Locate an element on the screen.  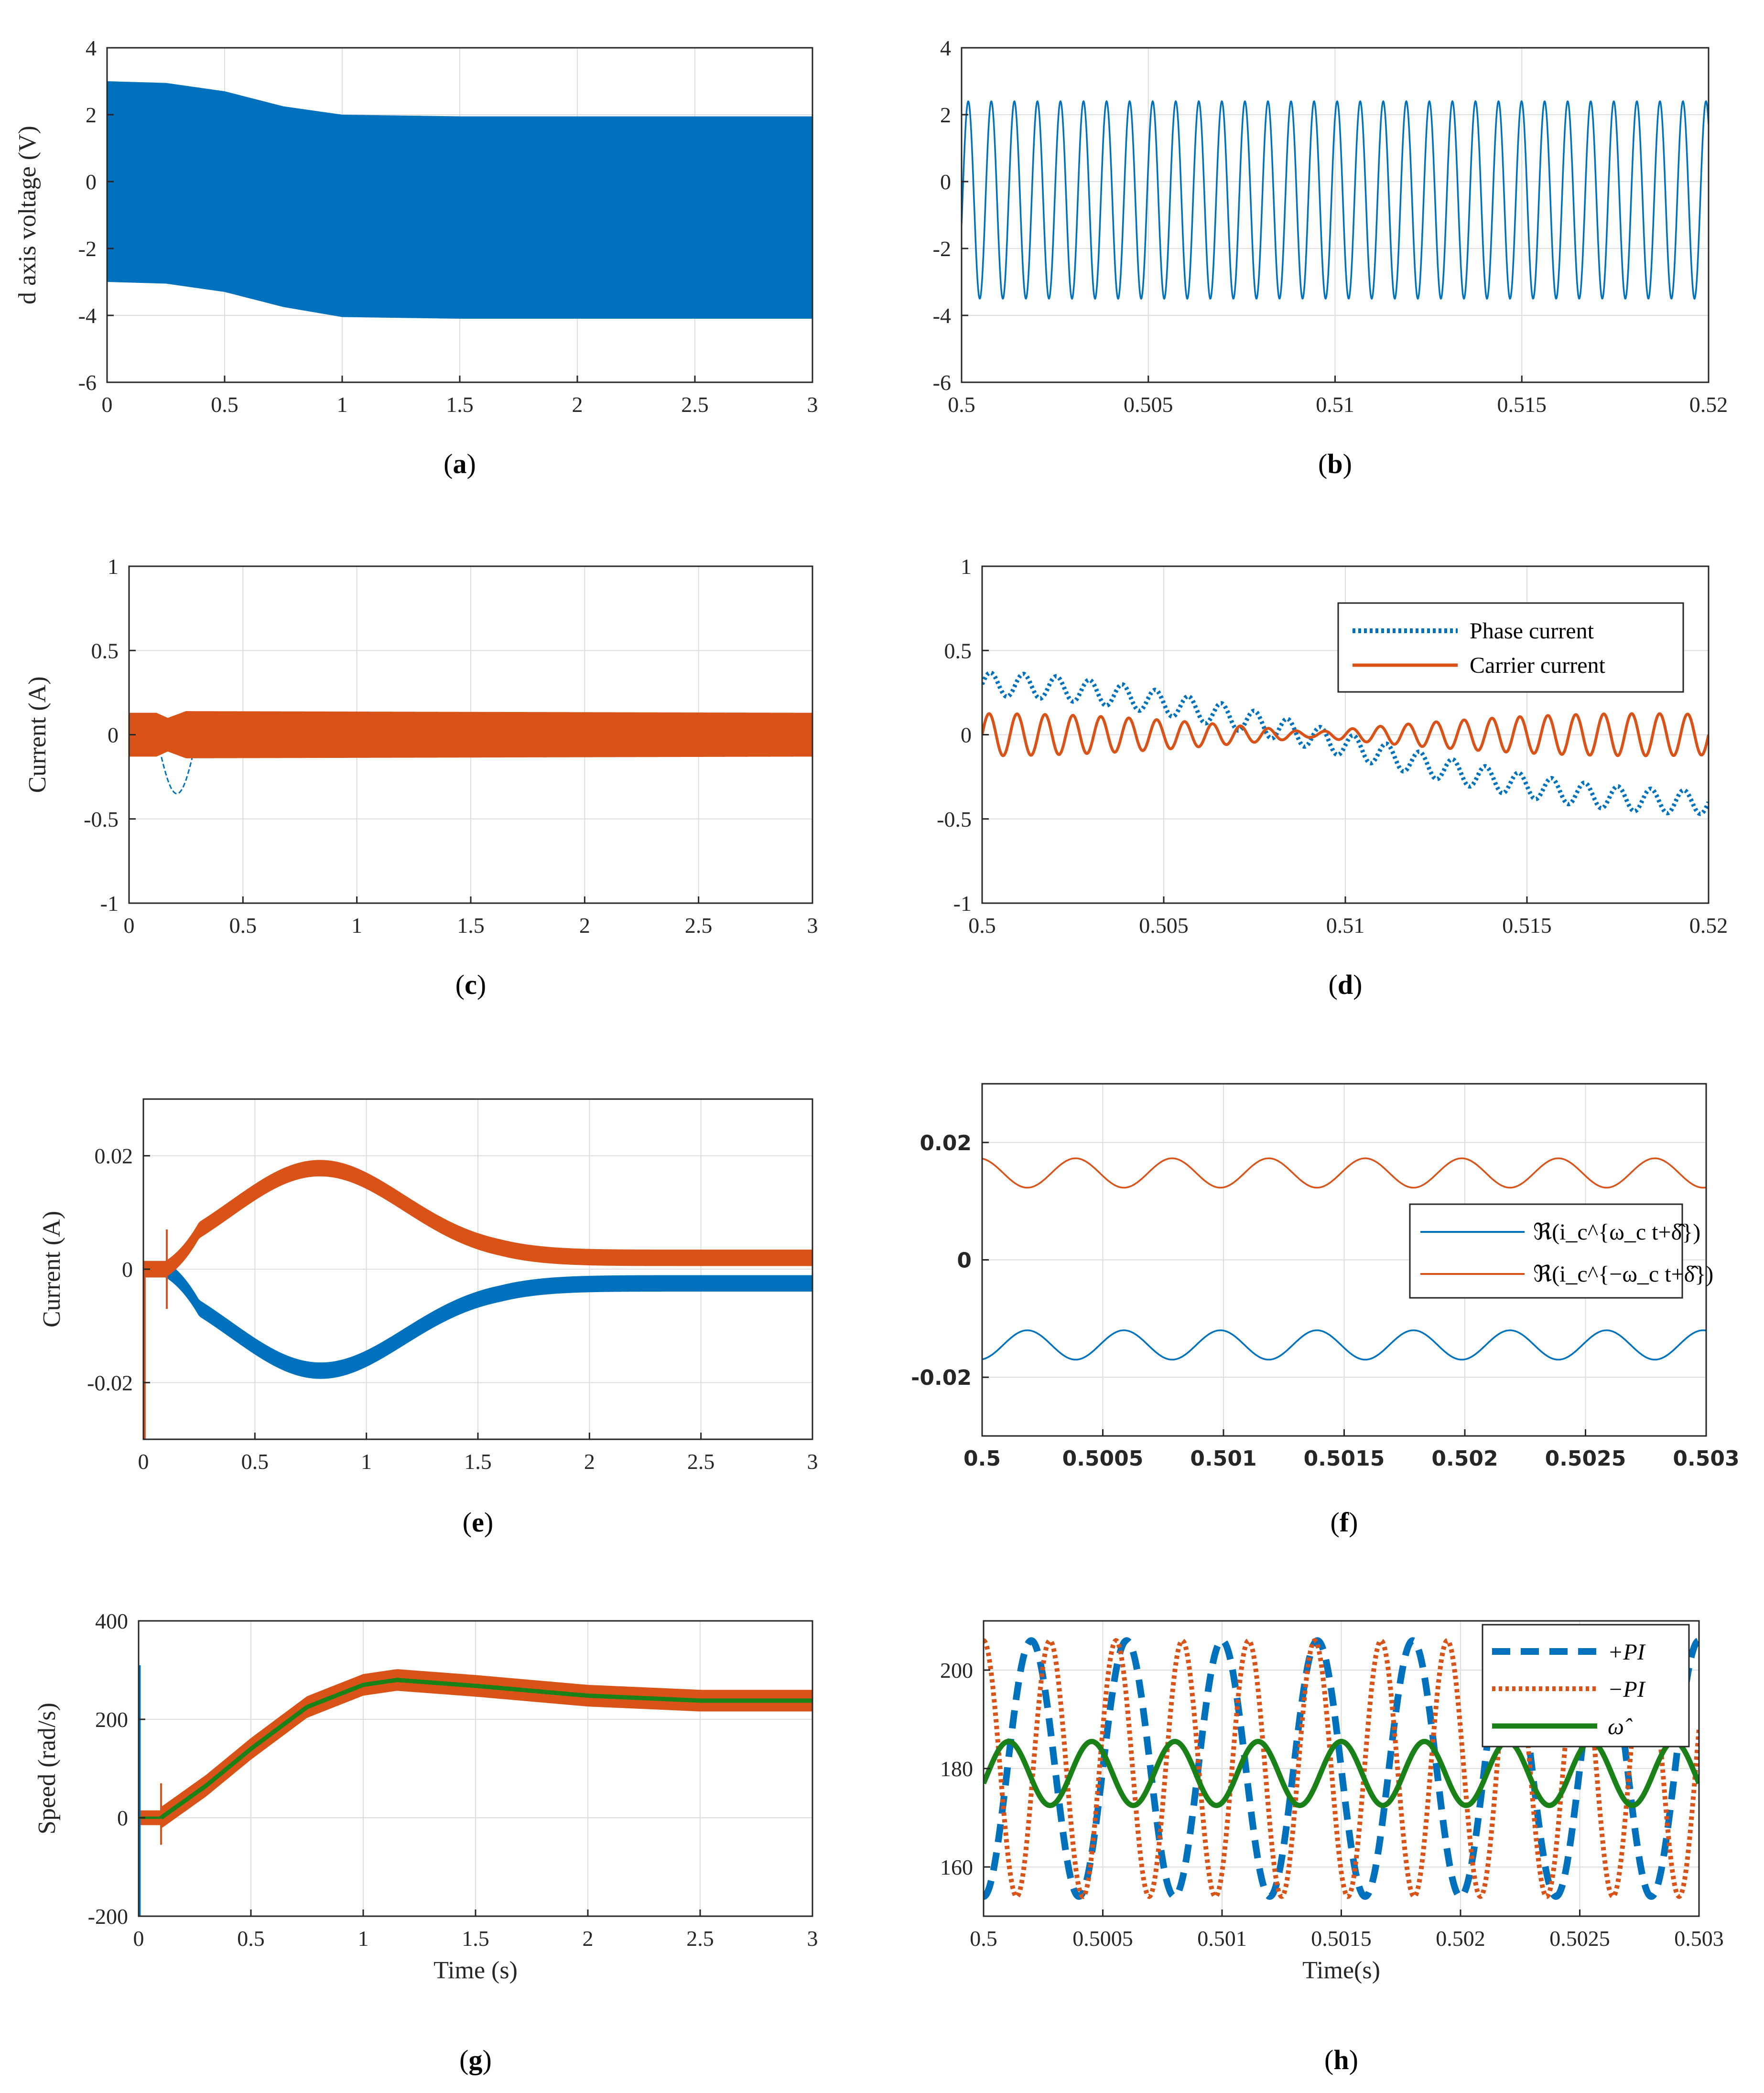
positive-sequence-band is located at coordinates (477, 1320).